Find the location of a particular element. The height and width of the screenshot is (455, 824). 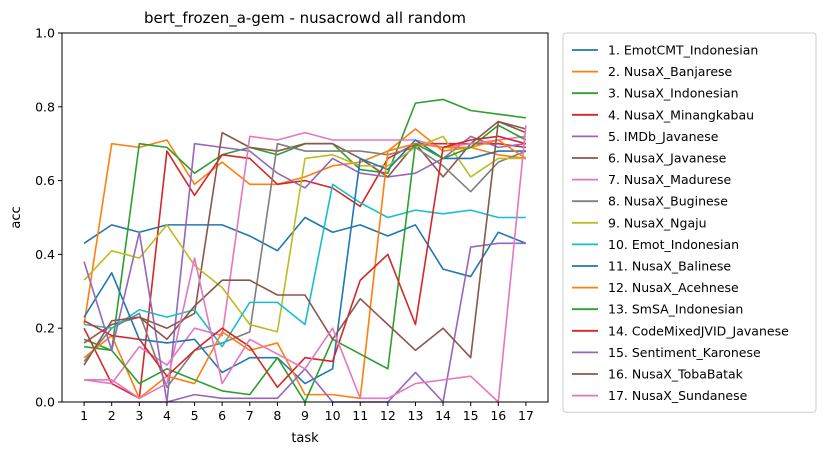

legend-label-15: 15. Sentiment_Karonese is located at coordinates (684, 352).